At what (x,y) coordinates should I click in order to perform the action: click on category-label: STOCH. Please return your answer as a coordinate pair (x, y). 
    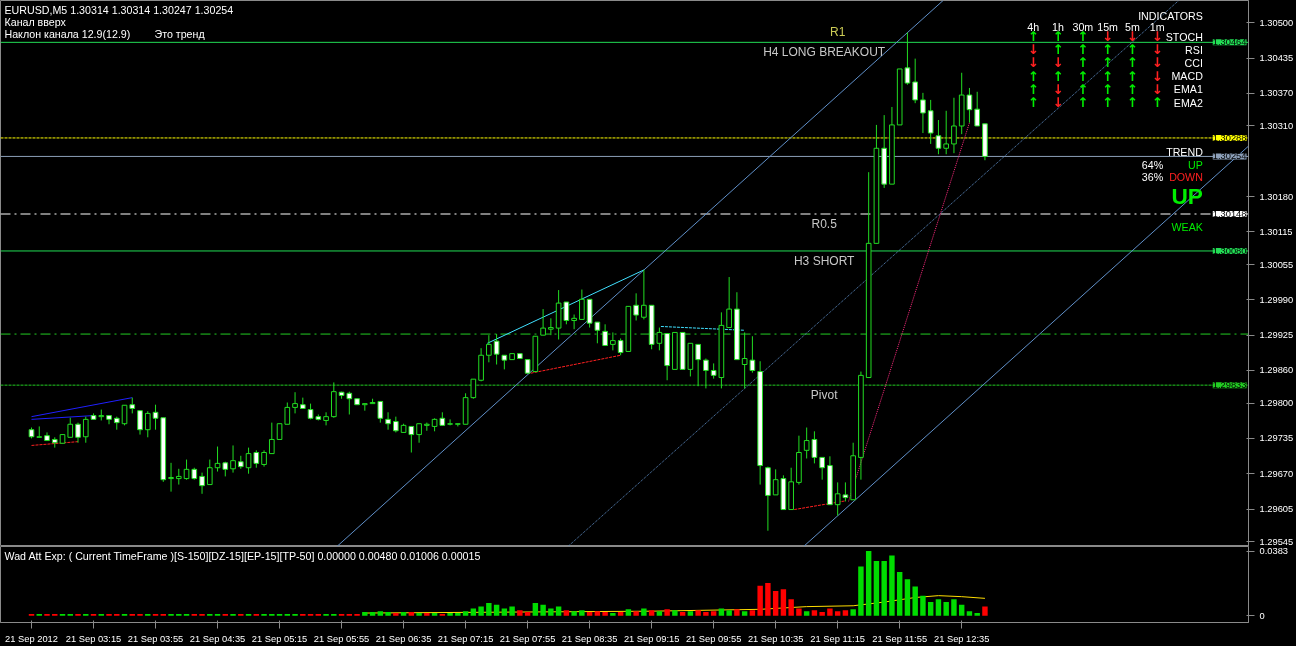
    Looking at the image, I should click on (1184, 36).